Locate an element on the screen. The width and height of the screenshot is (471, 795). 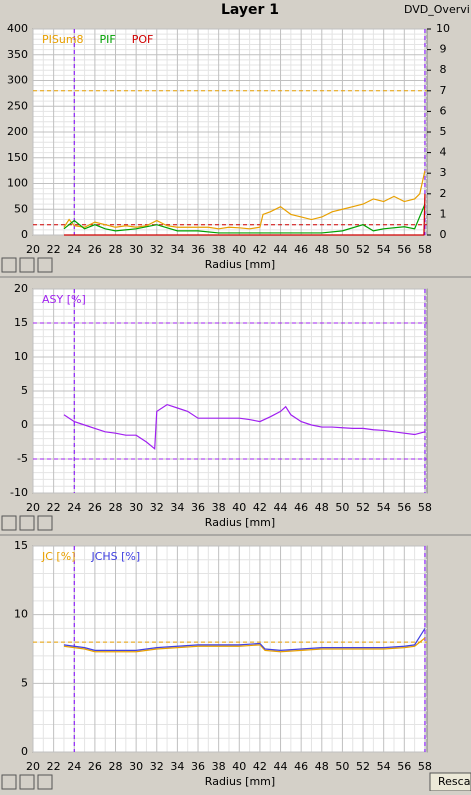
y-tick-label: 50 is located at coordinates (21, 208).